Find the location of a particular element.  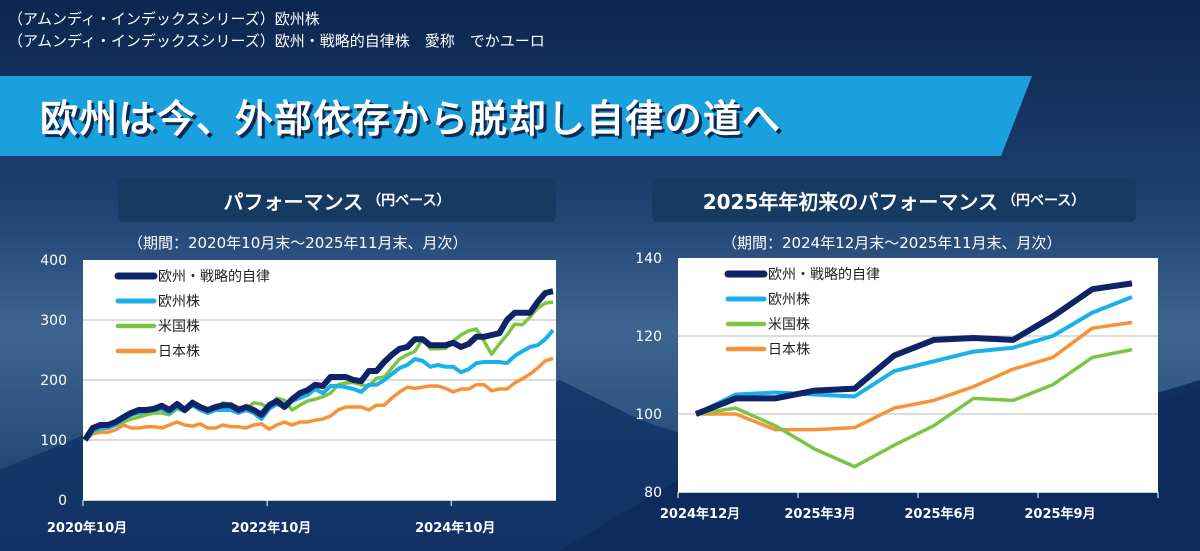

y-tick-label: 300 is located at coordinates (53, 321).